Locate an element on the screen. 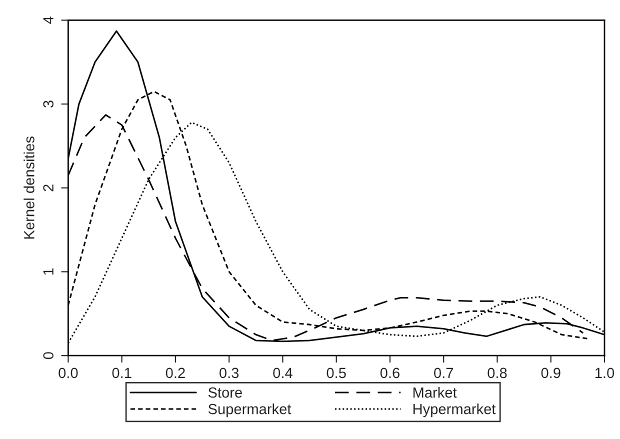 The width and height of the screenshot is (620, 439). x-tick-label: 0.6 is located at coordinates (390, 373).